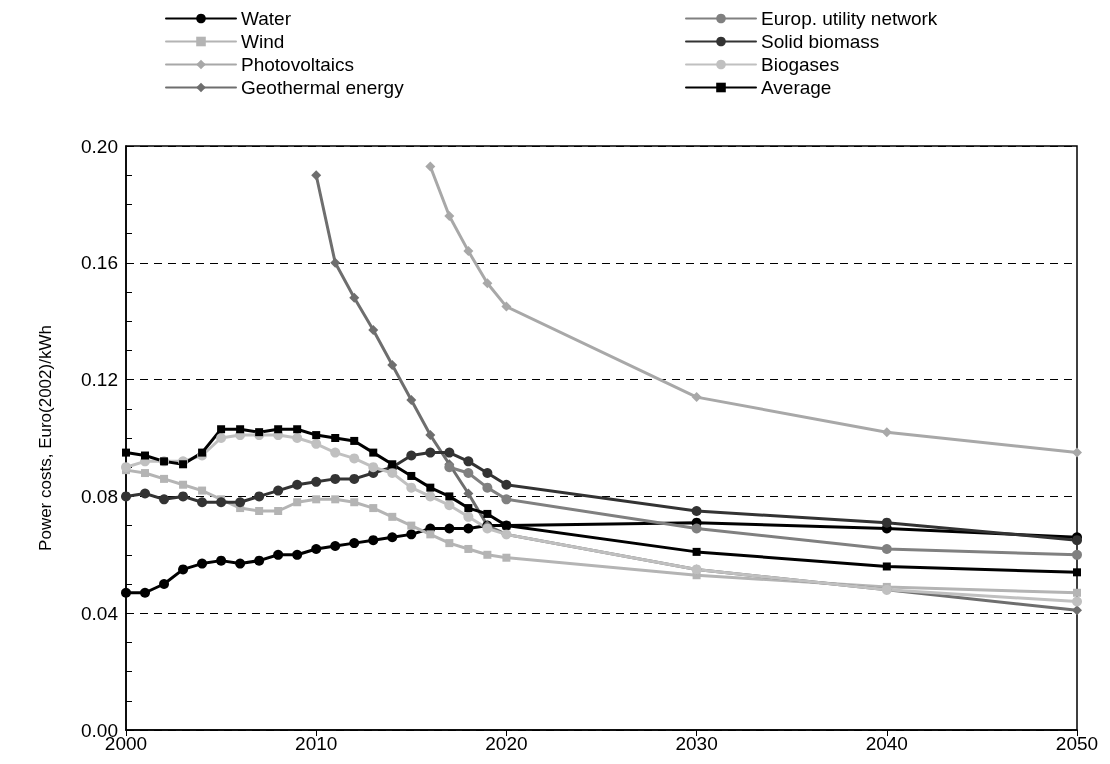 The image size is (1110, 764). What do you see at coordinates (1077, 743) in the screenshot?
I see `x-tick-label: 2050` at bounding box center [1077, 743].